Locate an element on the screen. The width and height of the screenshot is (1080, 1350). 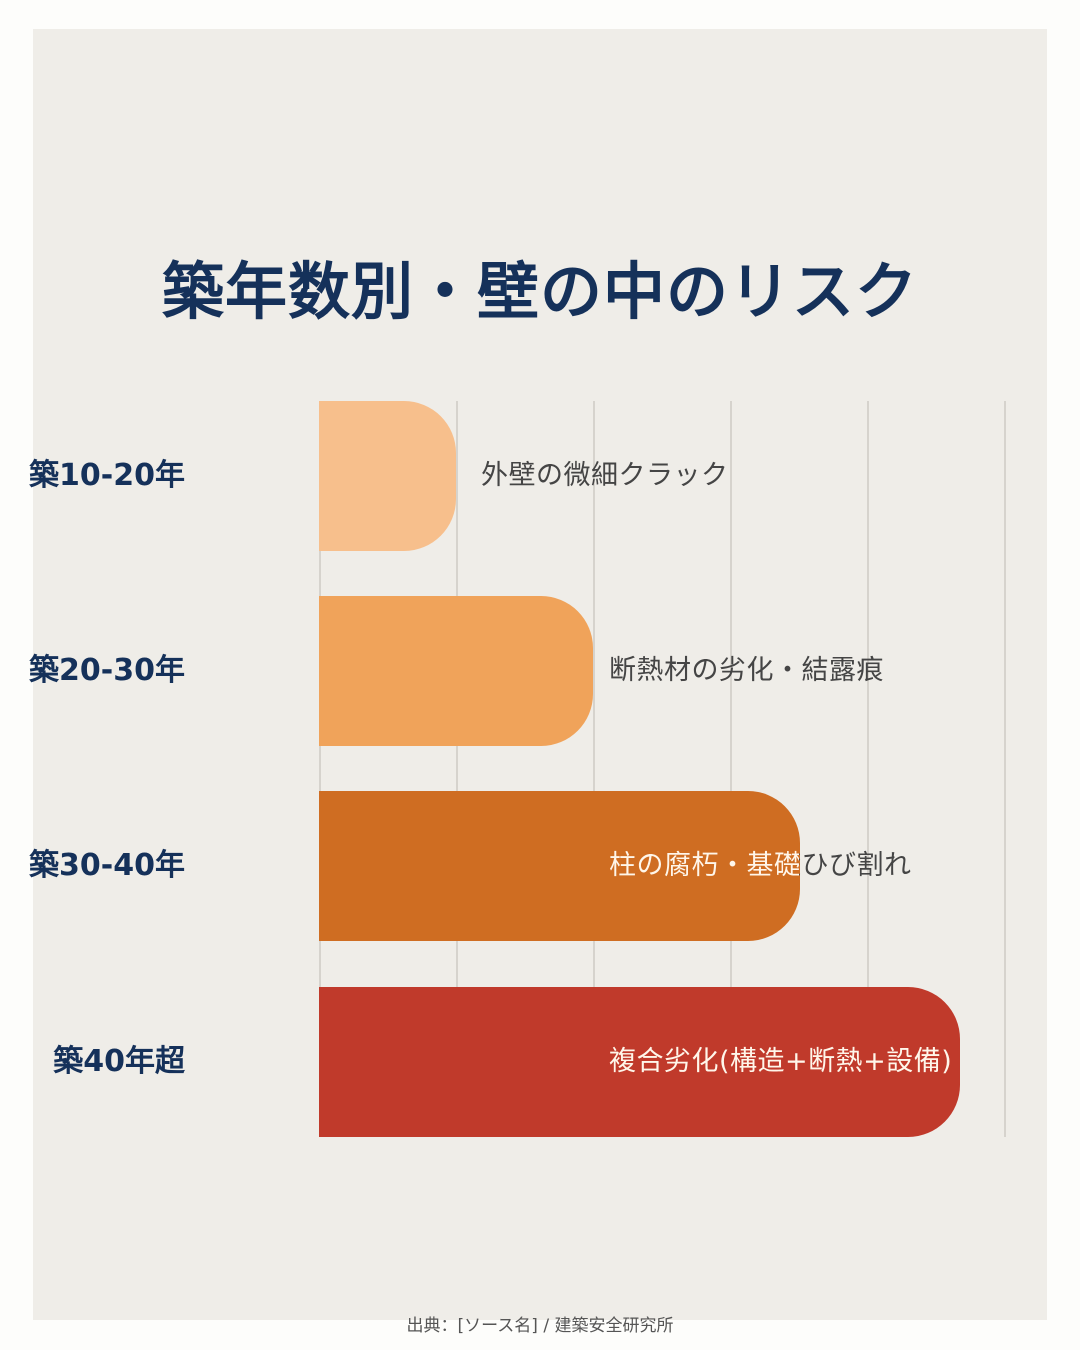
bar-20-30-years is located at coordinates (456, 671).